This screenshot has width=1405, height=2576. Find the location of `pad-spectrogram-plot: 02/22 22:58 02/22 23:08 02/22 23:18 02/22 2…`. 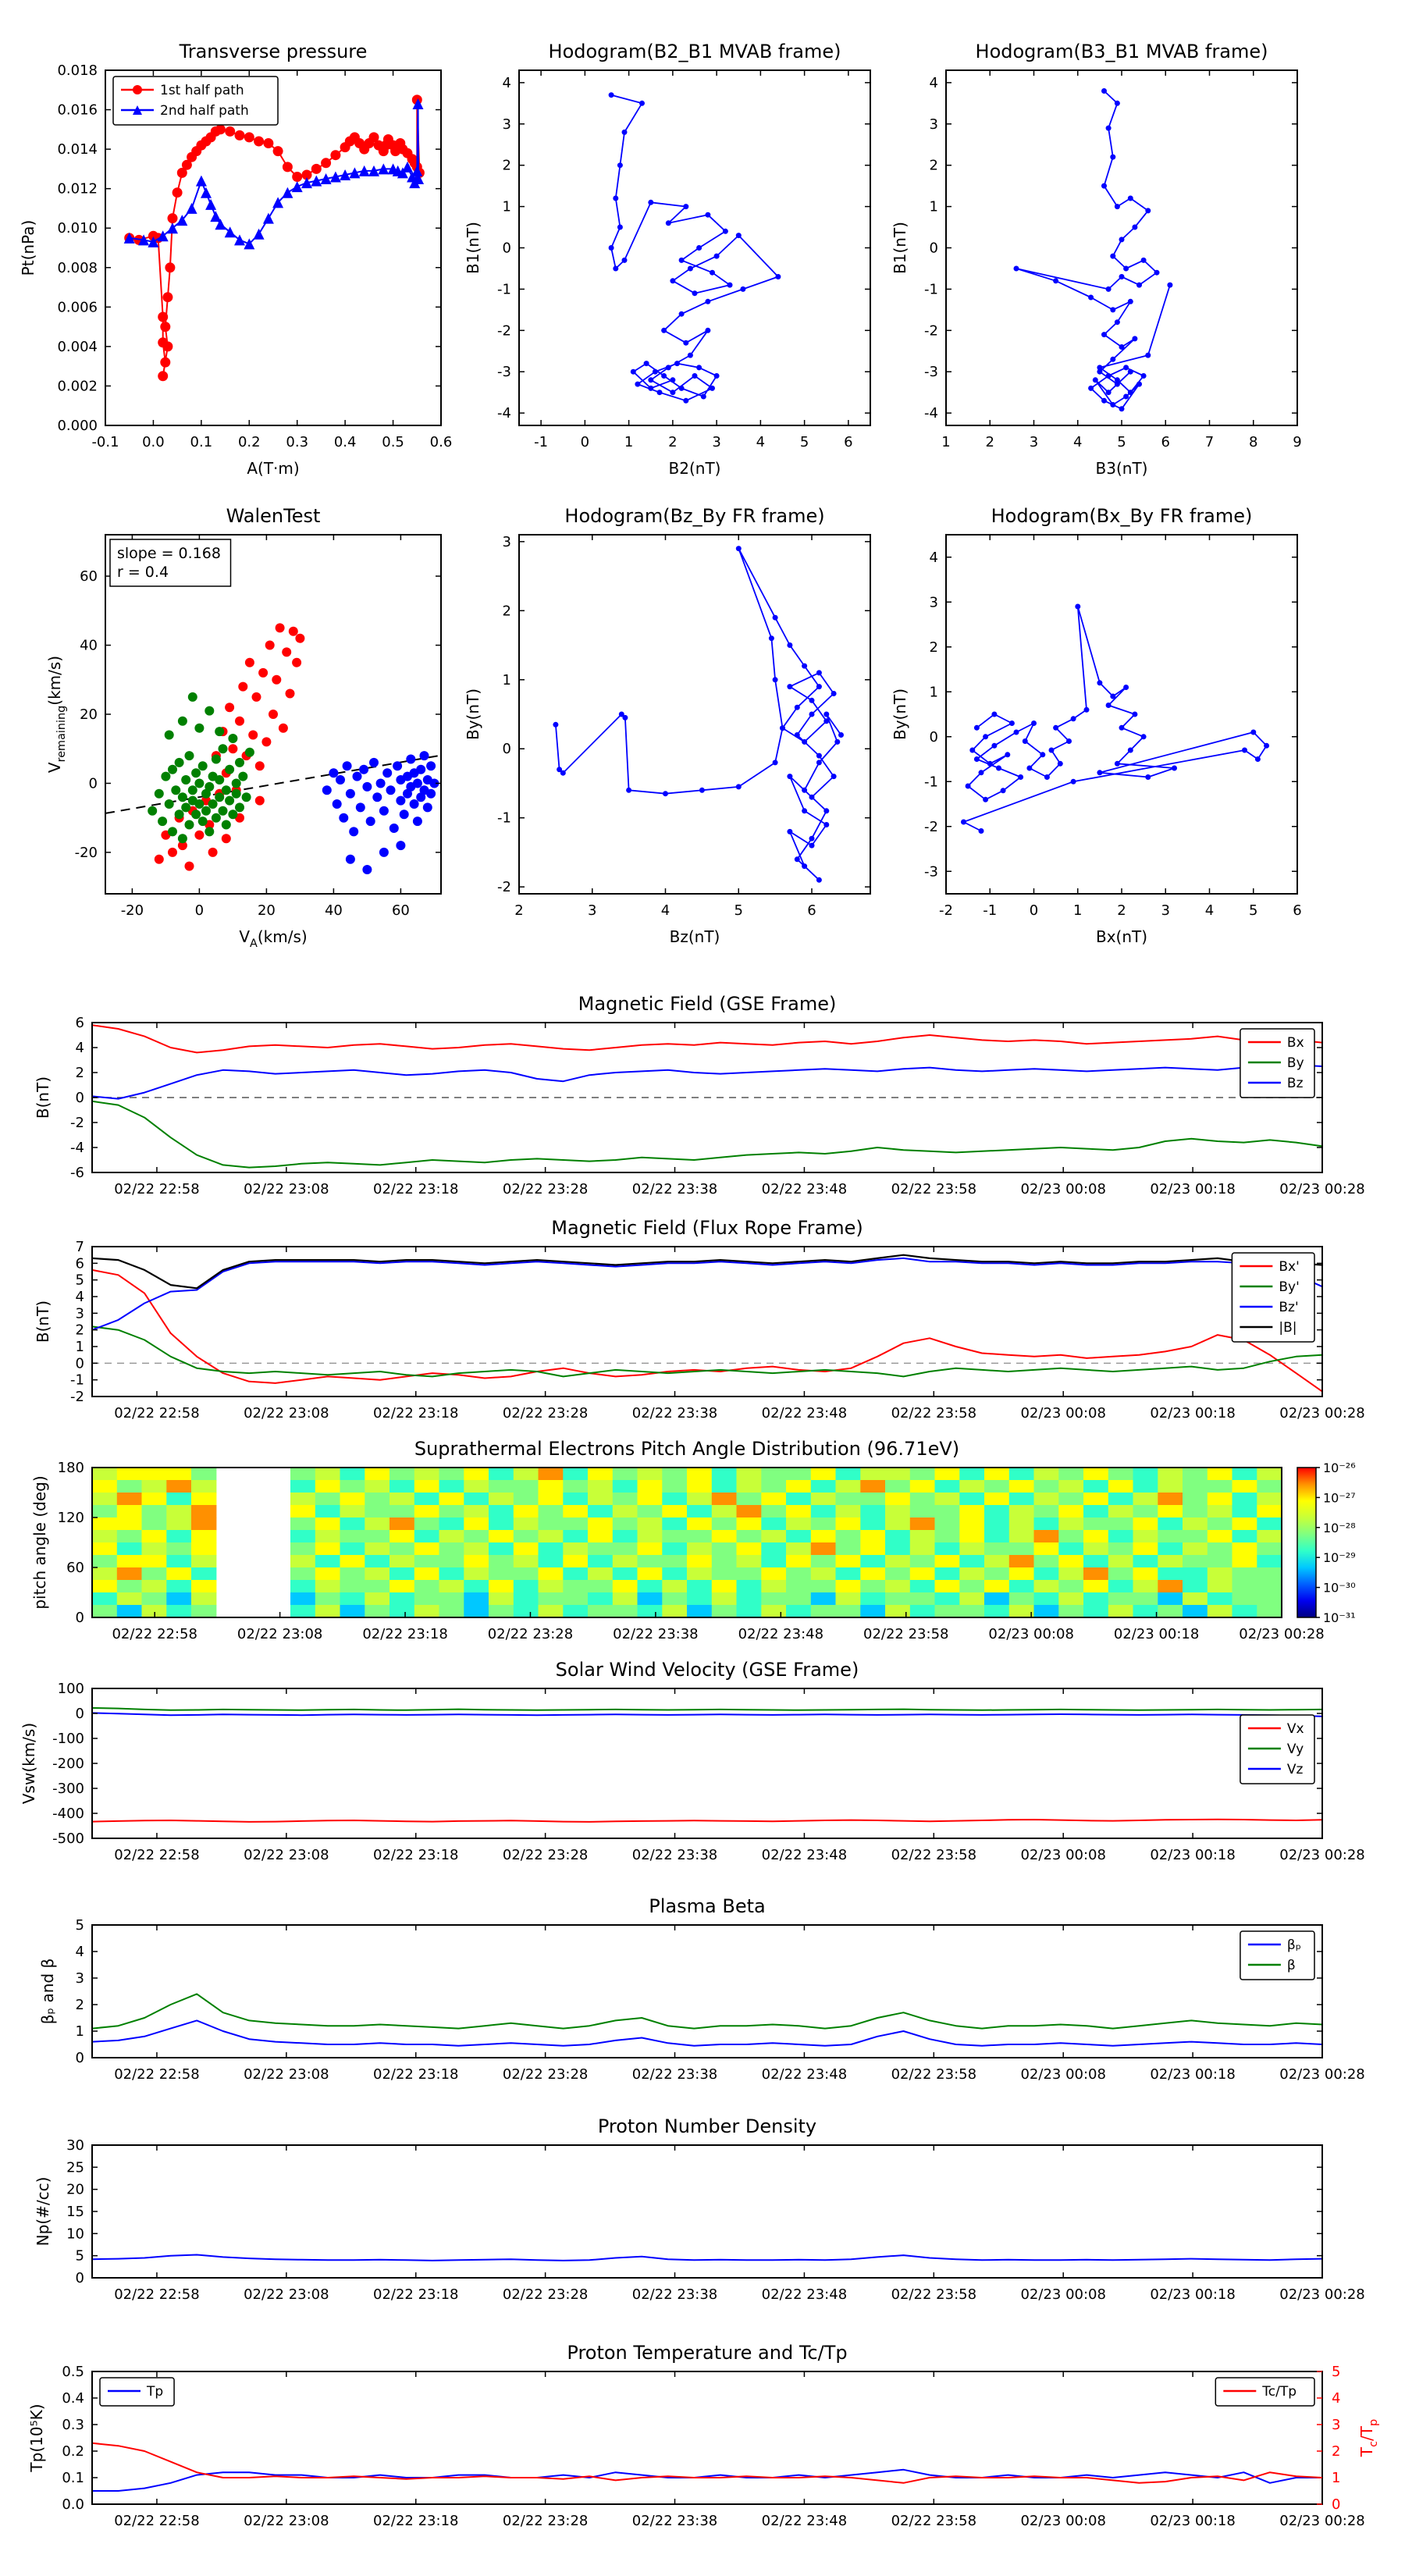

pad-spectrogram-plot: 02/22 22:58 02/22 23:08 02/22 23:18 02/22 2… is located at coordinates (693, 1540).